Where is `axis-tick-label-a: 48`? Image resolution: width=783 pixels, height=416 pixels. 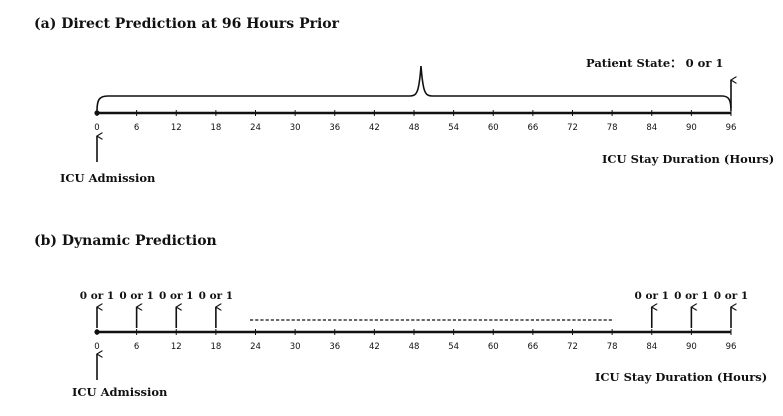 axis-tick-label-a: 48 is located at coordinates (414, 128).